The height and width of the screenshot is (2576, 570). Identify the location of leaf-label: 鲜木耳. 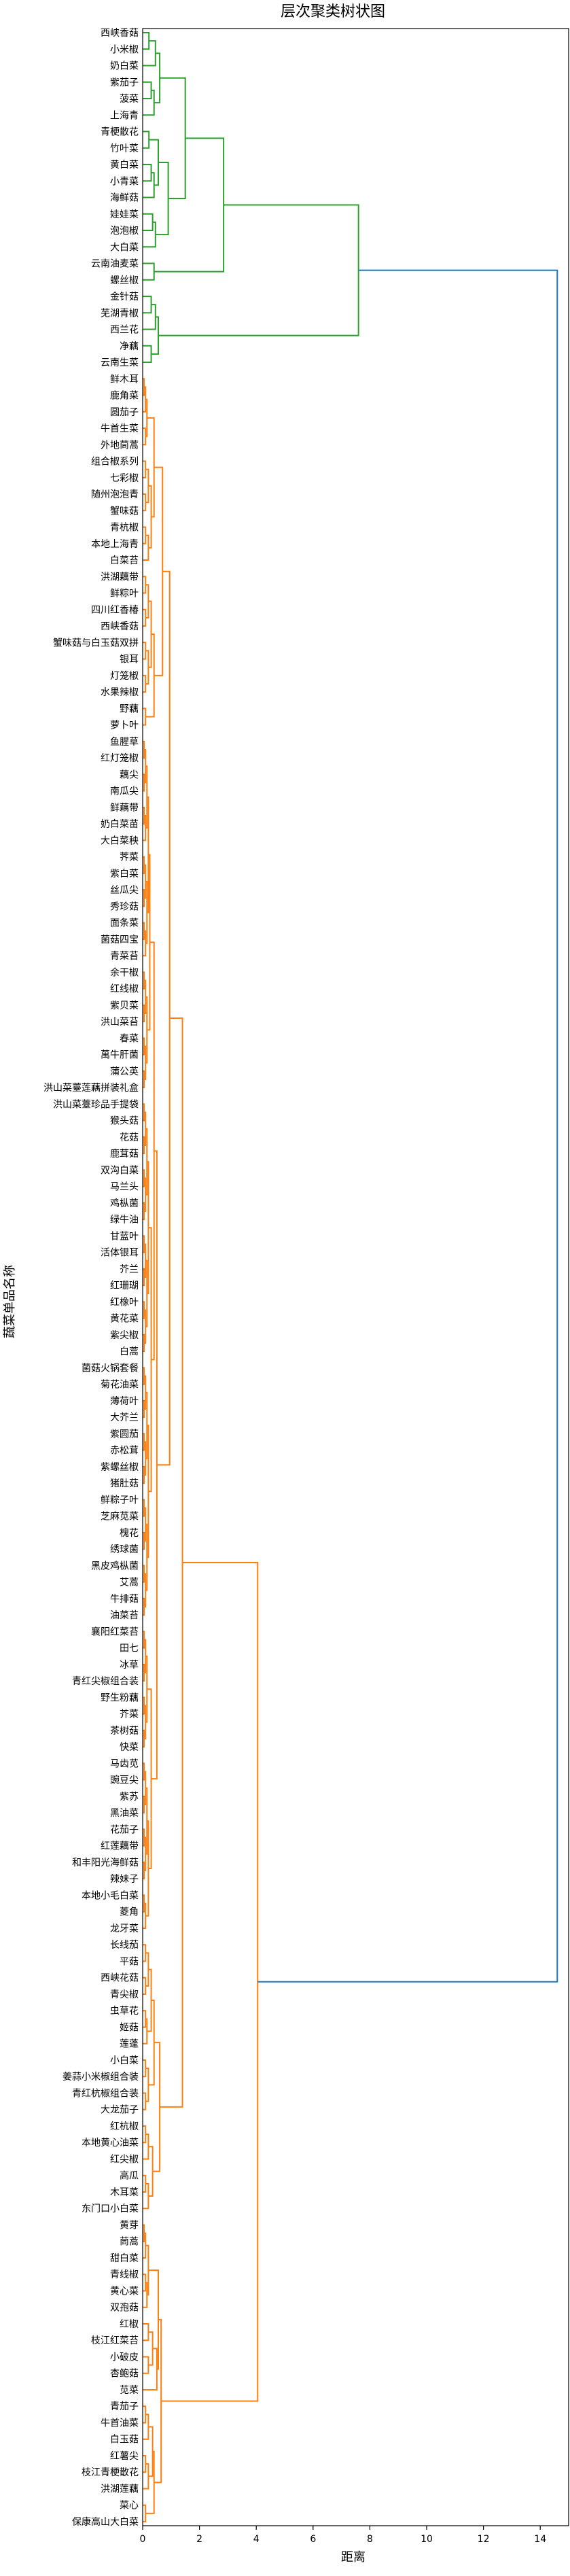
(124, 379).